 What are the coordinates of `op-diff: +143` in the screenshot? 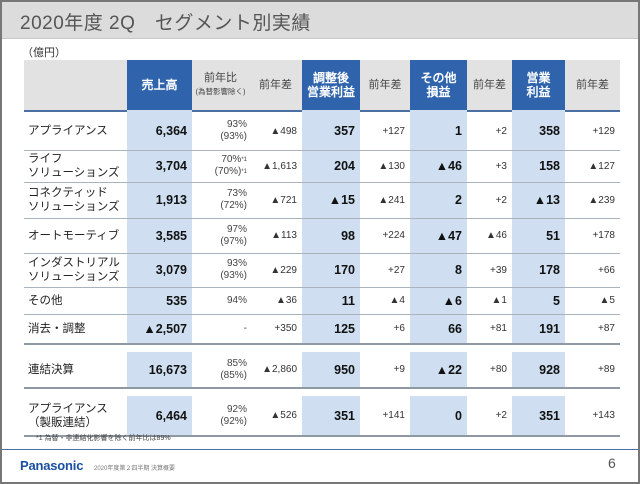 It's located at (603, 415).